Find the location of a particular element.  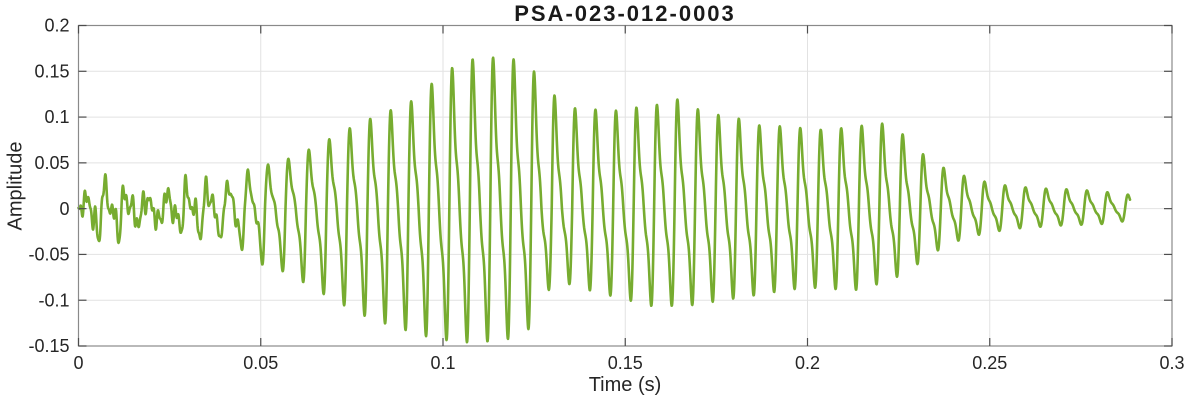

y-tick-label: -0.15 is located at coordinates (48, 346).